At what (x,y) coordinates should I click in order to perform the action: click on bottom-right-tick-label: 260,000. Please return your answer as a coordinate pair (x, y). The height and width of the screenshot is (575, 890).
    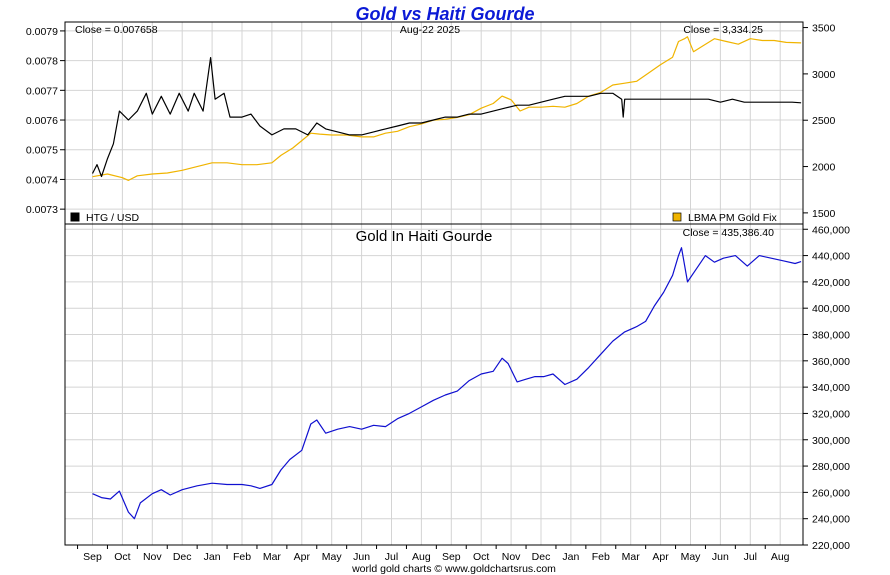
    Looking at the image, I should click on (831, 493).